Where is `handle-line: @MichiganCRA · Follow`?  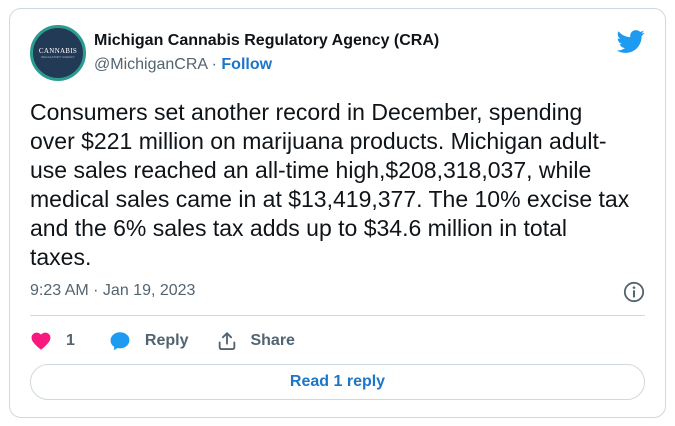 handle-line: @MichiganCRA · Follow is located at coordinates (266, 65).